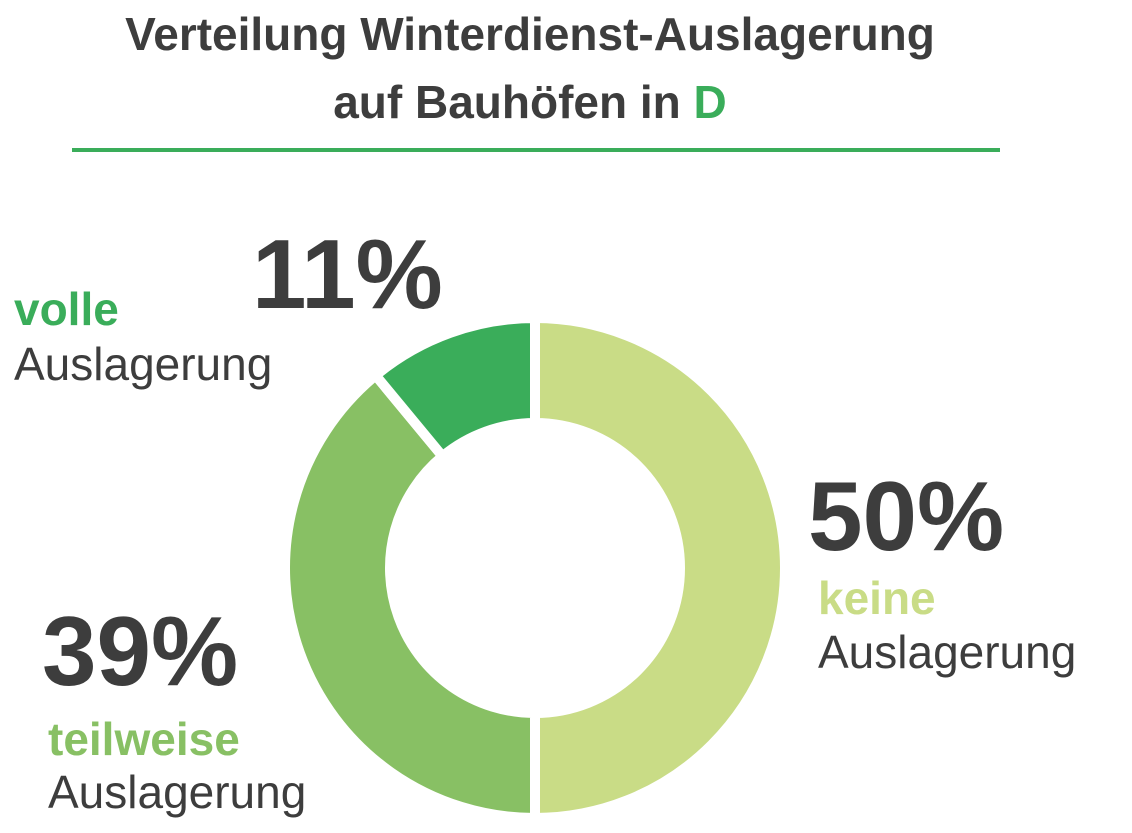 This screenshot has height=833, width=1132. Describe the element at coordinates (144, 739) in the screenshot. I see `category-label: teilweise` at that location.